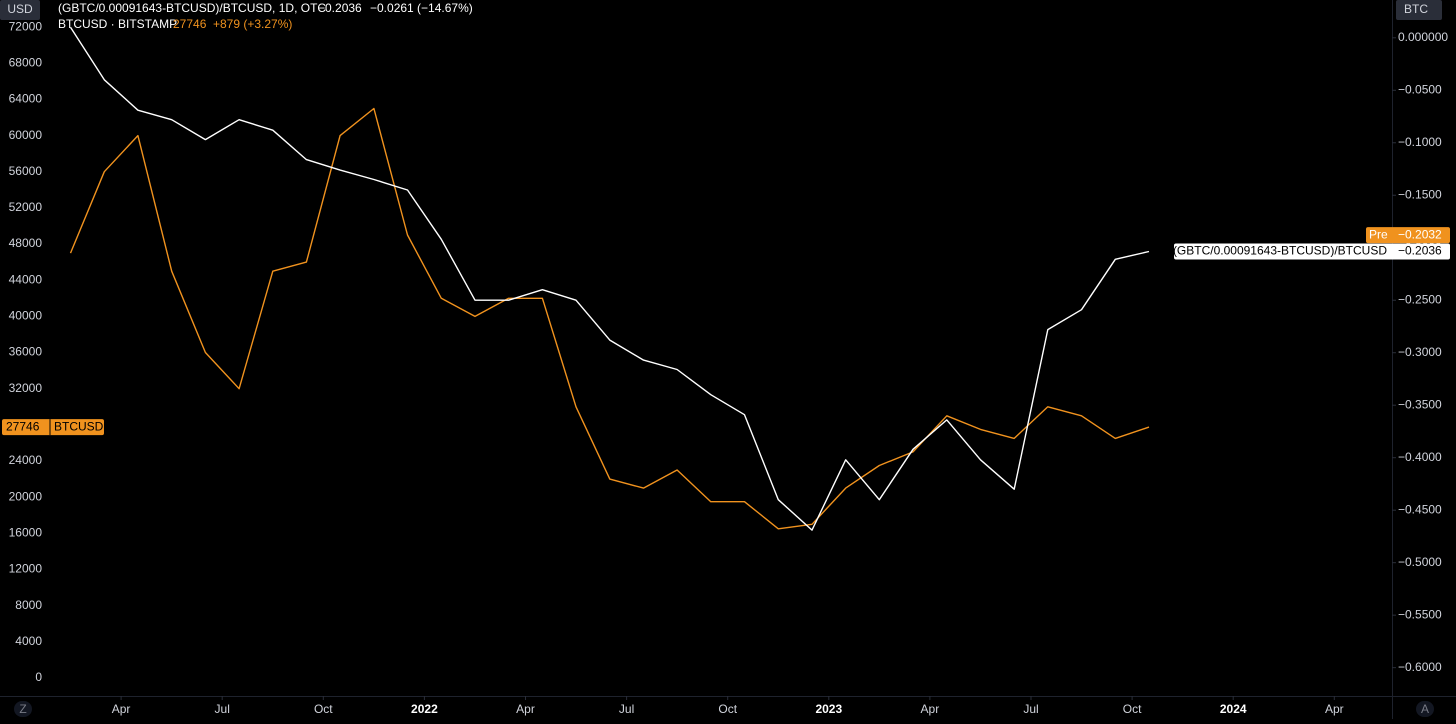 Image resolution: width=1456 pixels, height=724 pixels. I want to click on legend-value: 27746, so click(190, 24).